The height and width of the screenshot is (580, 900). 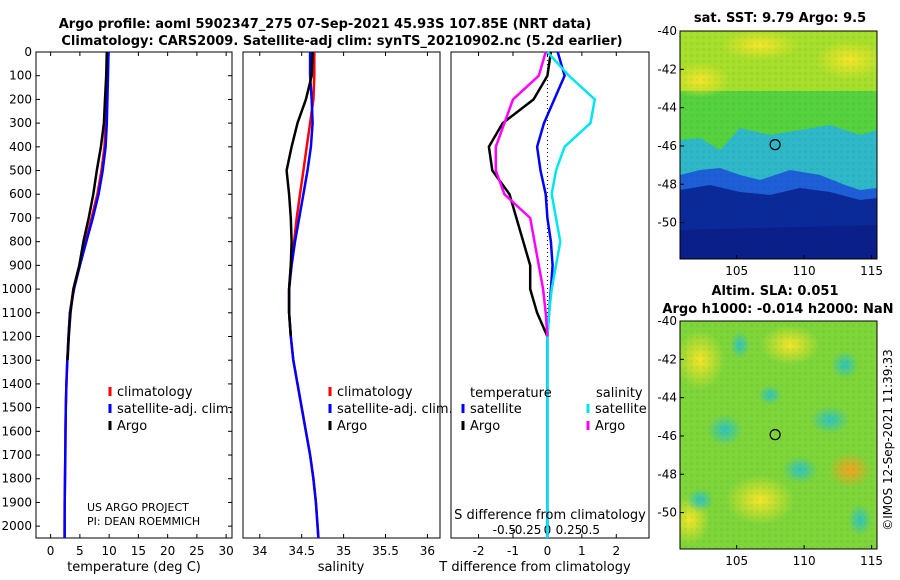 I want to click on sst-map-panel: sat. SST: 9.79 Argo: 9.5, so click(x=770, y=144).